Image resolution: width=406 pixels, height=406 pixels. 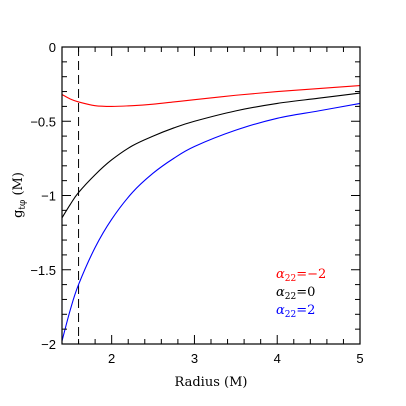 What do you see at coordinates (295, 293) in the screenshot?
I see `legend-entry-1: α22=0` at bounding box center [295, 293].